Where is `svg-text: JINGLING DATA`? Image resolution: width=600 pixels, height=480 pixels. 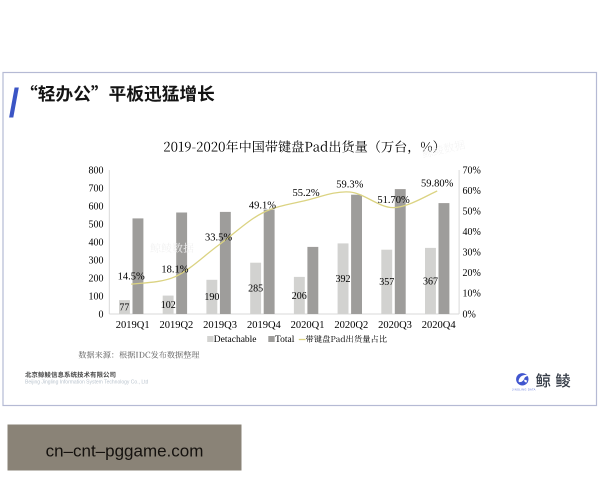 svg-text: JINGLING DATA is located at coordinates (524, 390).